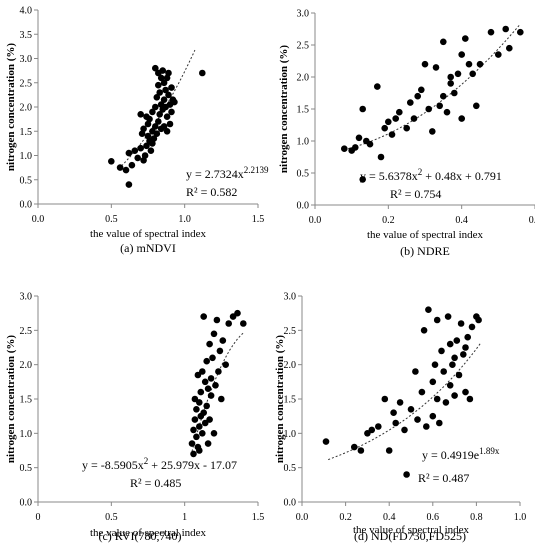 This screenshot has height=550, width=535. Describe the element at coordinates (415, 194) in the screenshot. I see `r-squared: R² = 0.754` at that location.